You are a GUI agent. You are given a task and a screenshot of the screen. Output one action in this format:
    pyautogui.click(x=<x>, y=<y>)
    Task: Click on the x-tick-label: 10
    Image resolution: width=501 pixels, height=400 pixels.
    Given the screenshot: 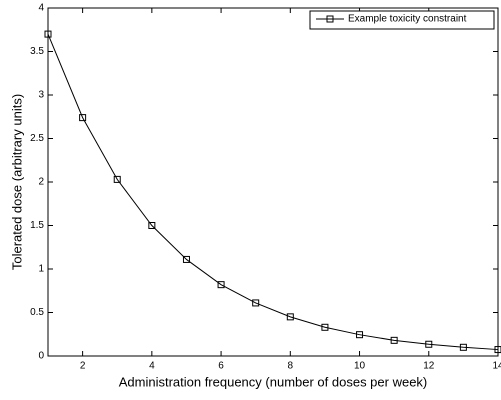 What is the action you would take?
    pyautogui.click(x=360, y=366)
    